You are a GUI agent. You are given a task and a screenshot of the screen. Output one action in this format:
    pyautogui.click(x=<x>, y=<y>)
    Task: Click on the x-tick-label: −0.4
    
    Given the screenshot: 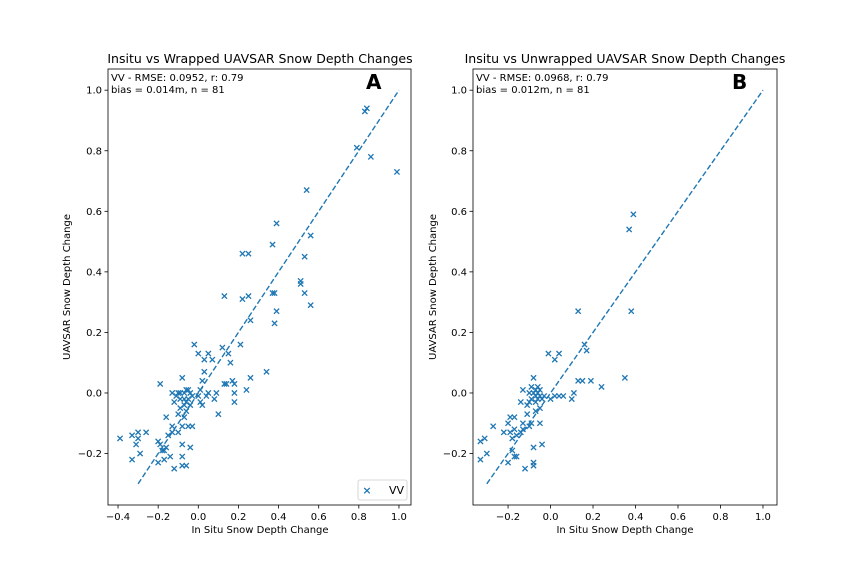 What is the action you would take?
    pyautogui.click(x=118, y=517)
    